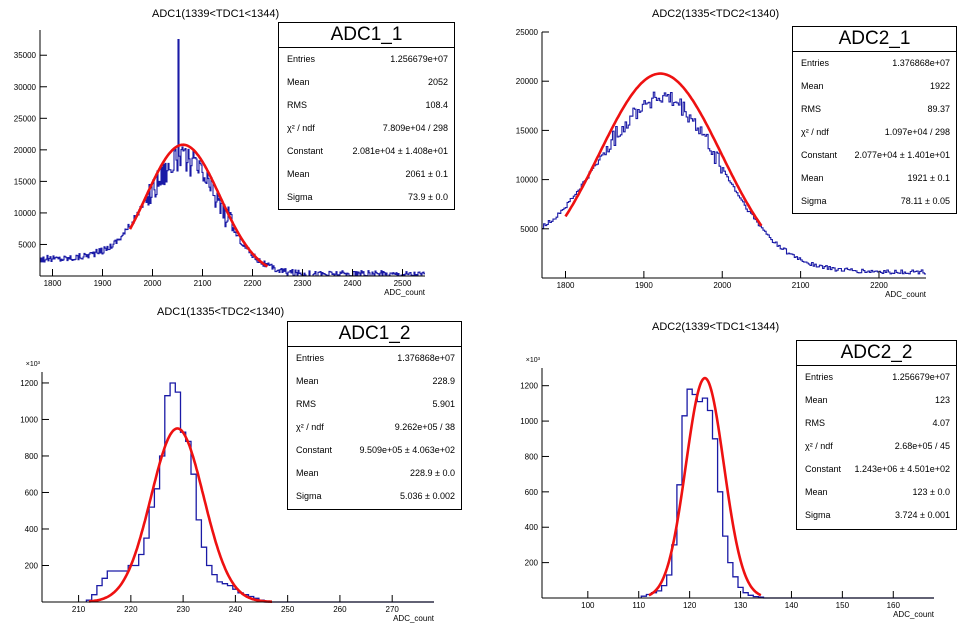 This screenshot has width=959, height=626. Describe the element at coordinates (25, 87) in the screenshot. I see `y-tick-label: 30000` at that location.